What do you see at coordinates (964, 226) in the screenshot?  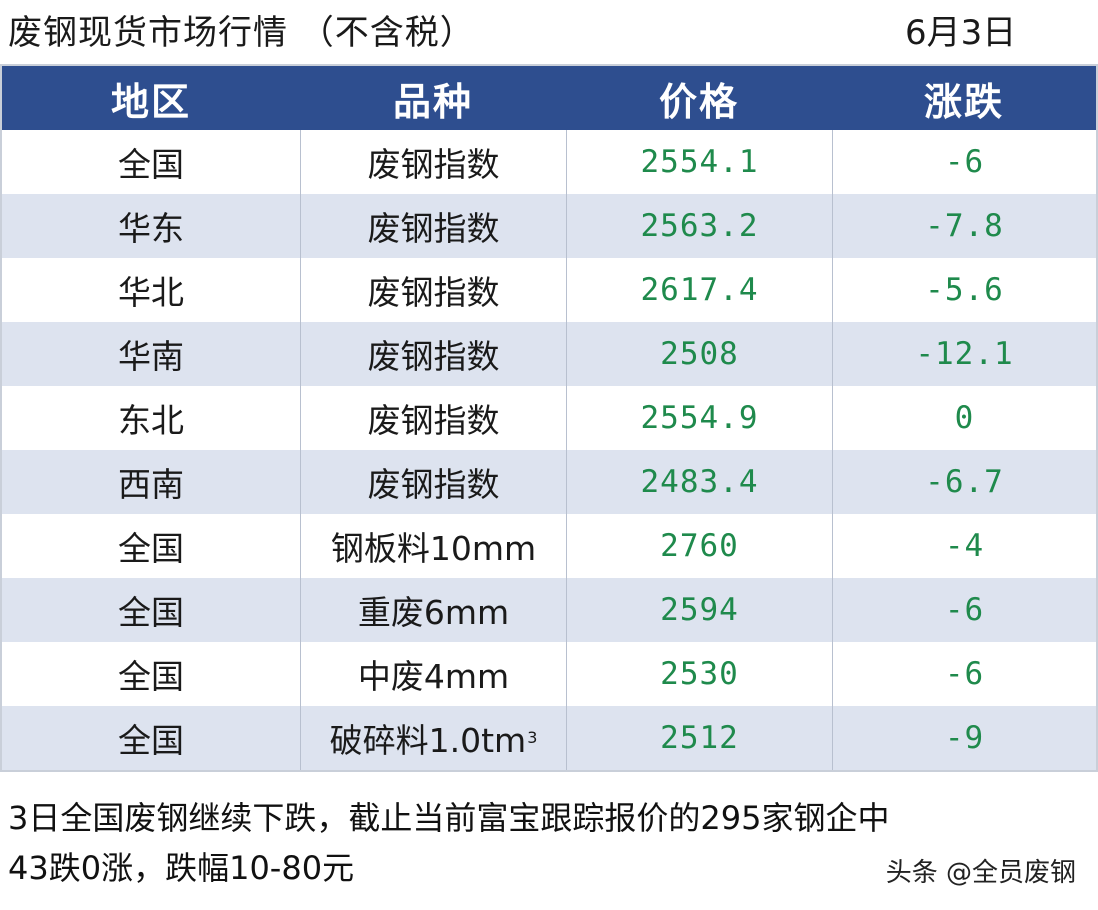 I see `cell-change: -7.8` at bounding box center [964, 226].